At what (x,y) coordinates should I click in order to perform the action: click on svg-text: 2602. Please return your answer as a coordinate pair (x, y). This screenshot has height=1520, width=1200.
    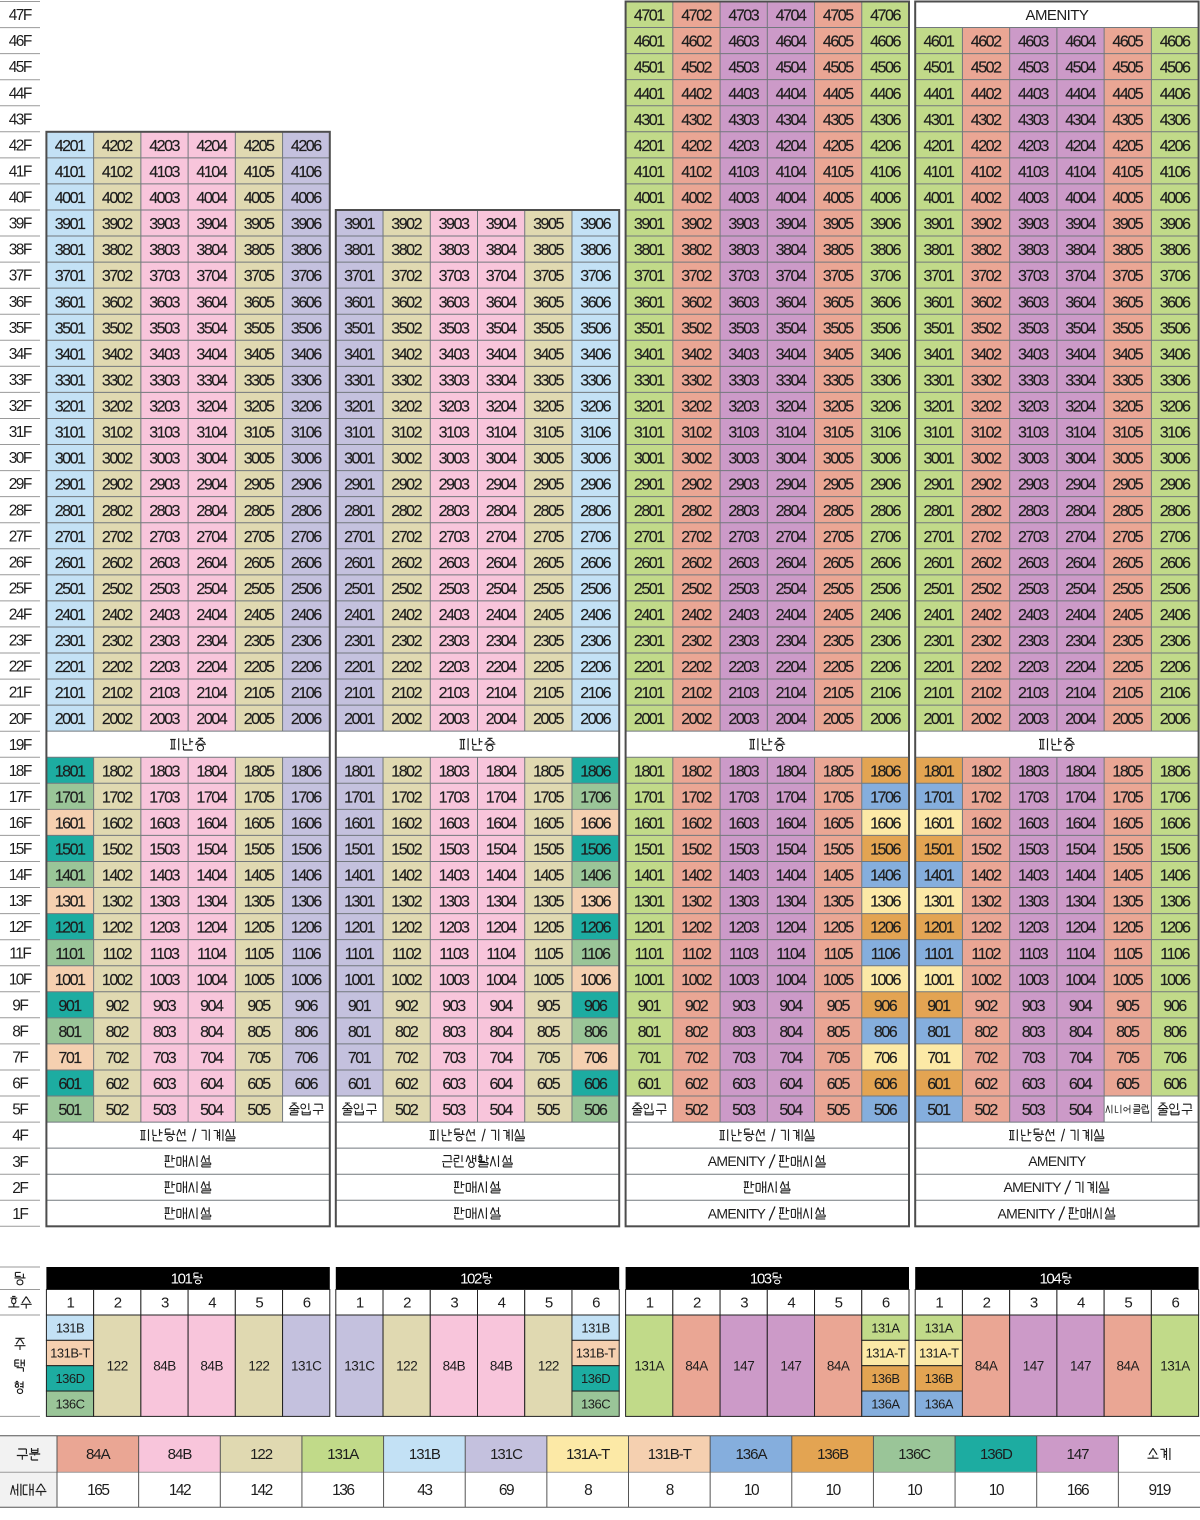
    Looking at the image, I should click on (406, 563).